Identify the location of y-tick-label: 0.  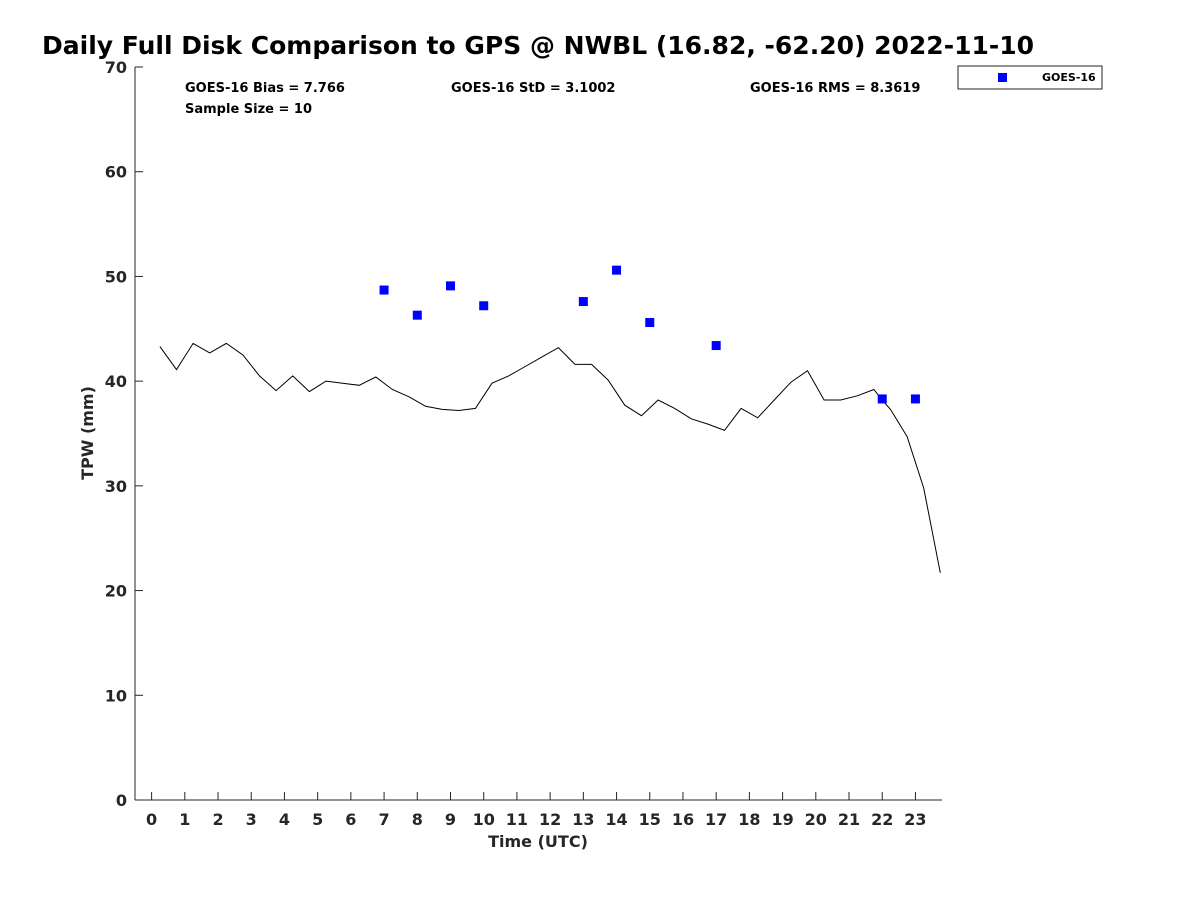
(121, 800).